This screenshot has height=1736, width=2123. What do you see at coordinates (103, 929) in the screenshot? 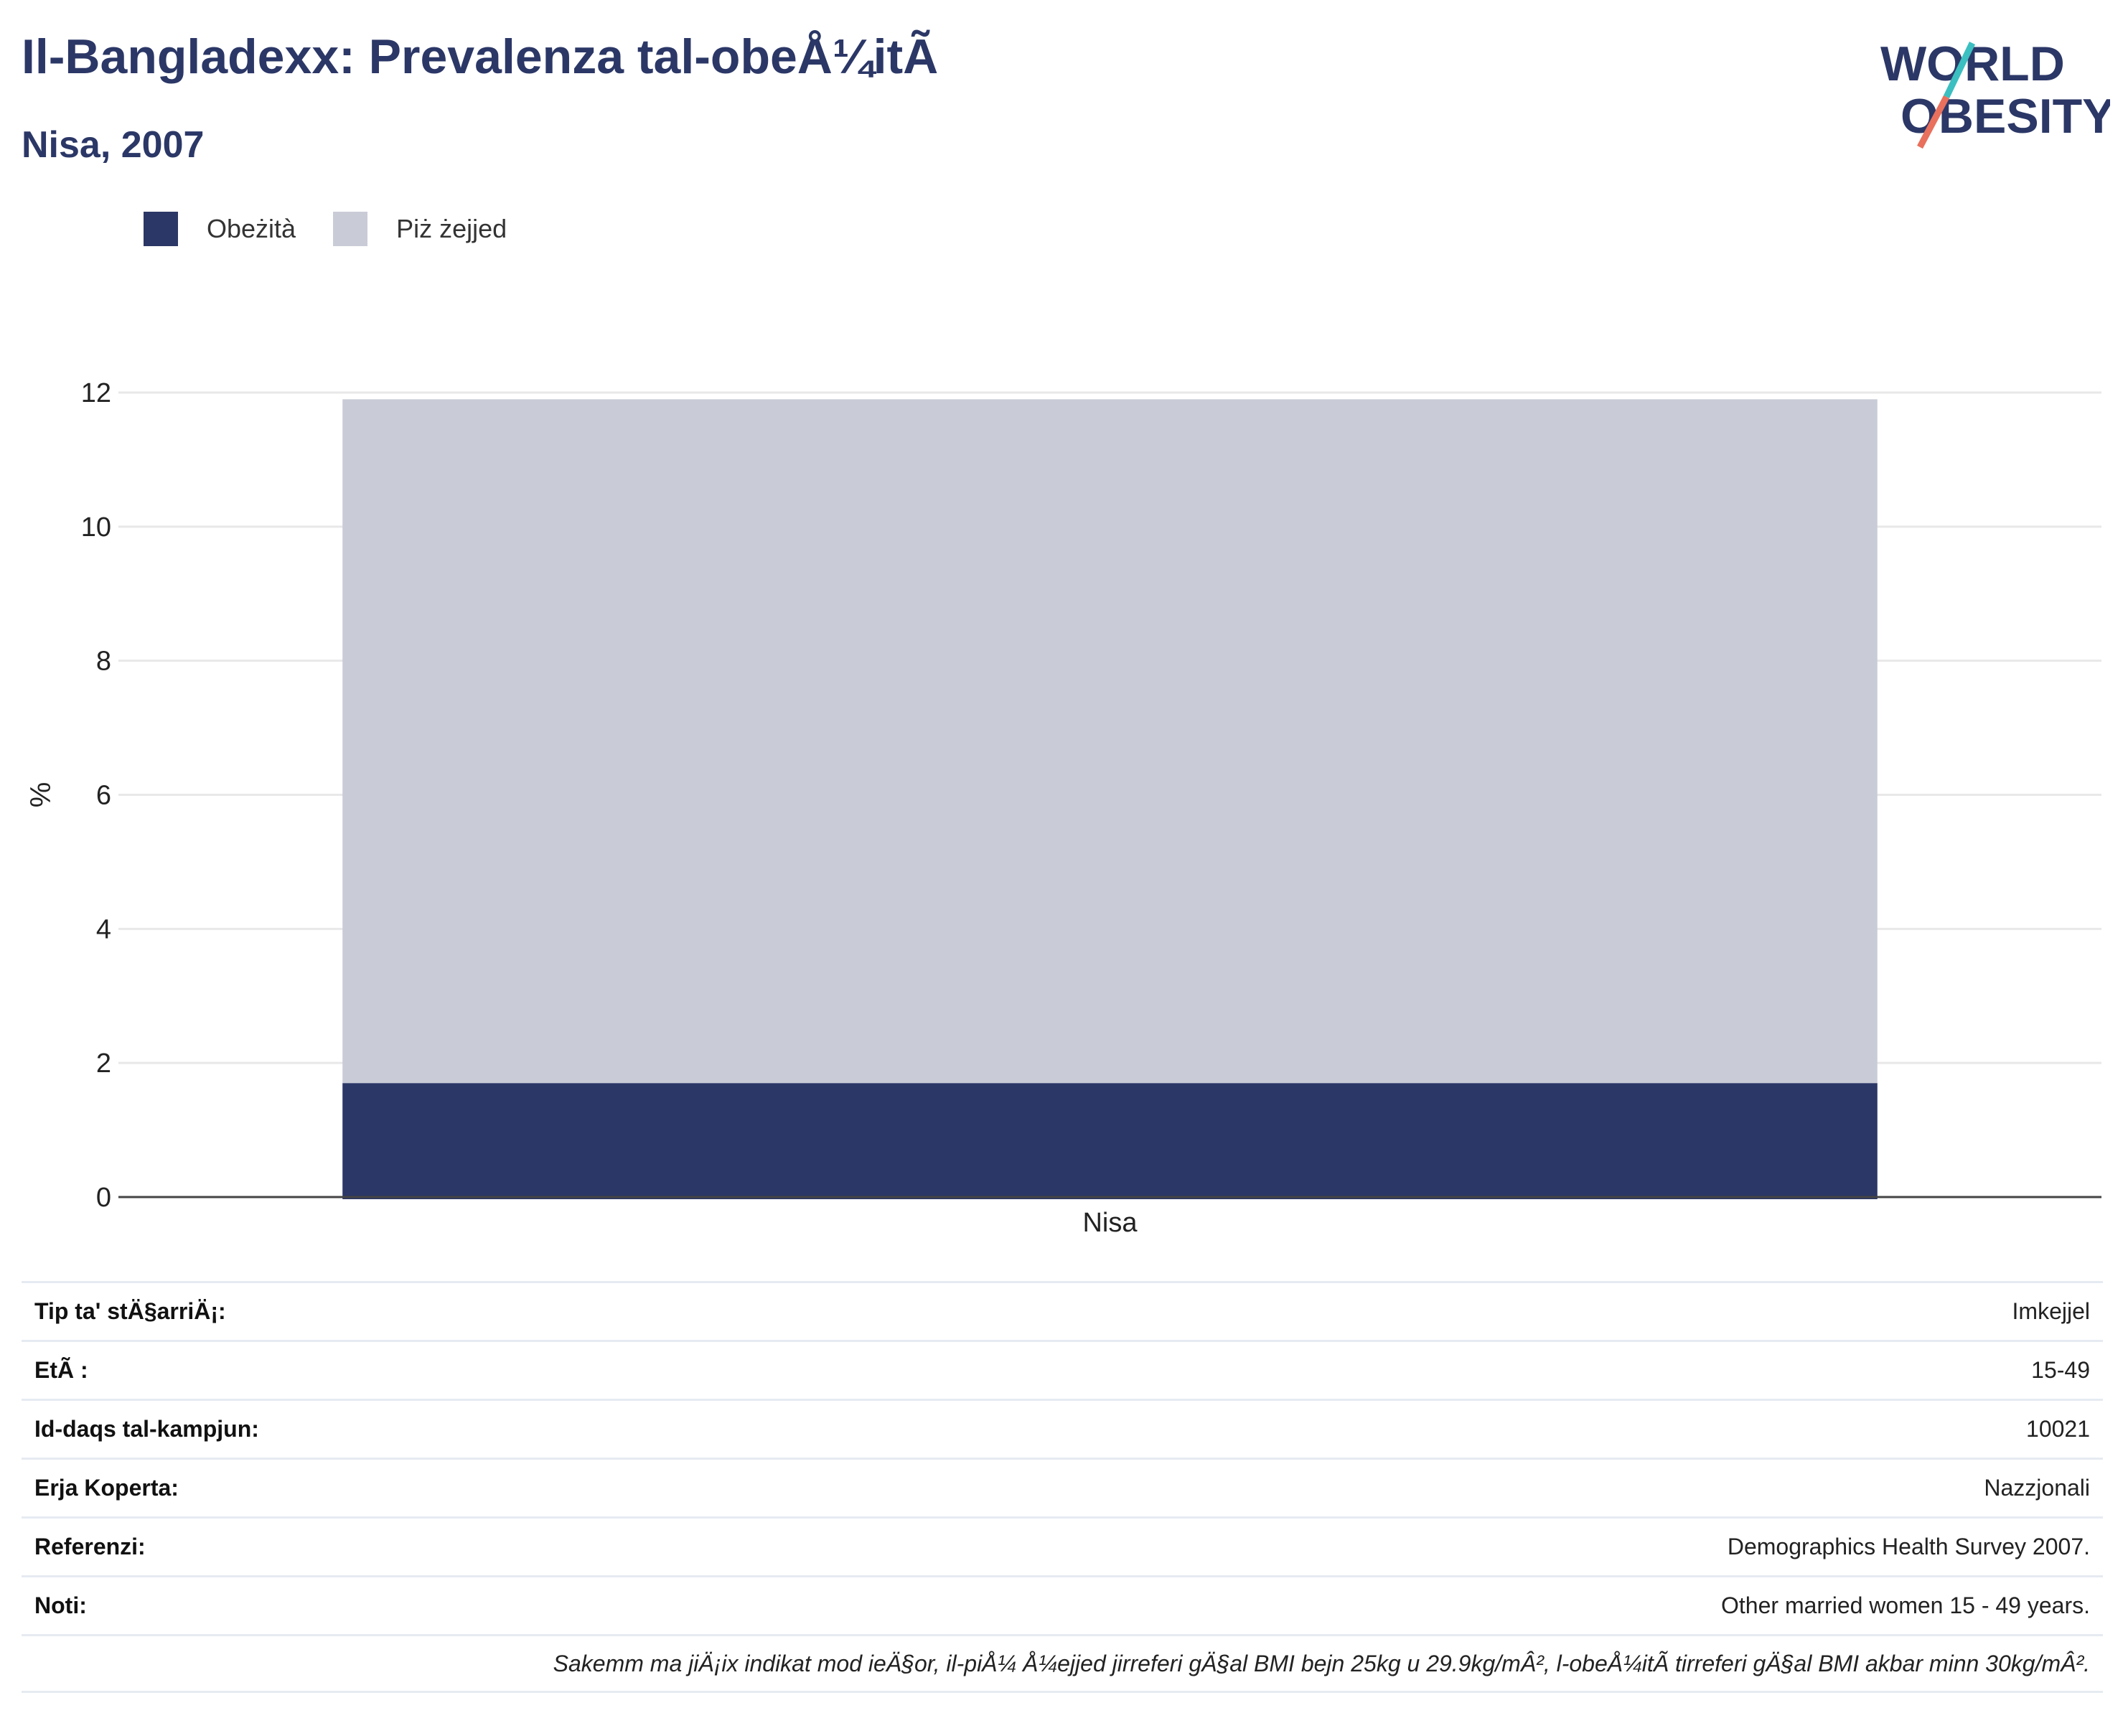
I see `y-tick-label: 4` at bounding box center [103, 929].